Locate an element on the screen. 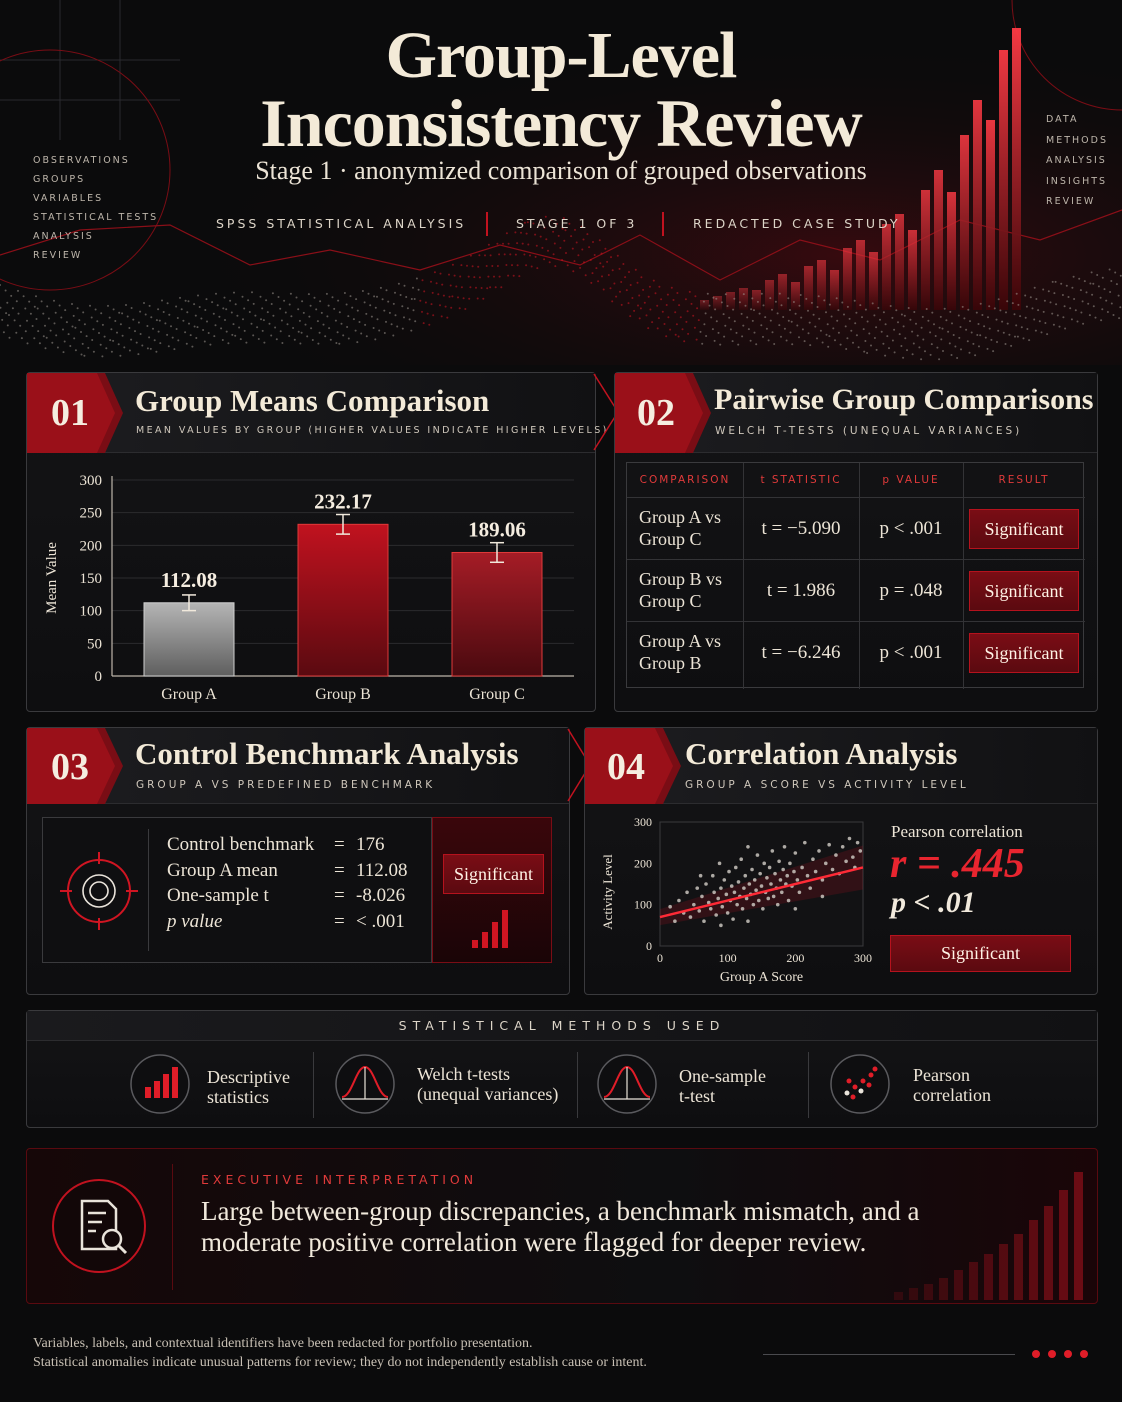 The image size is (1122, 1402). number-badge is located at coordinates (75, 766).